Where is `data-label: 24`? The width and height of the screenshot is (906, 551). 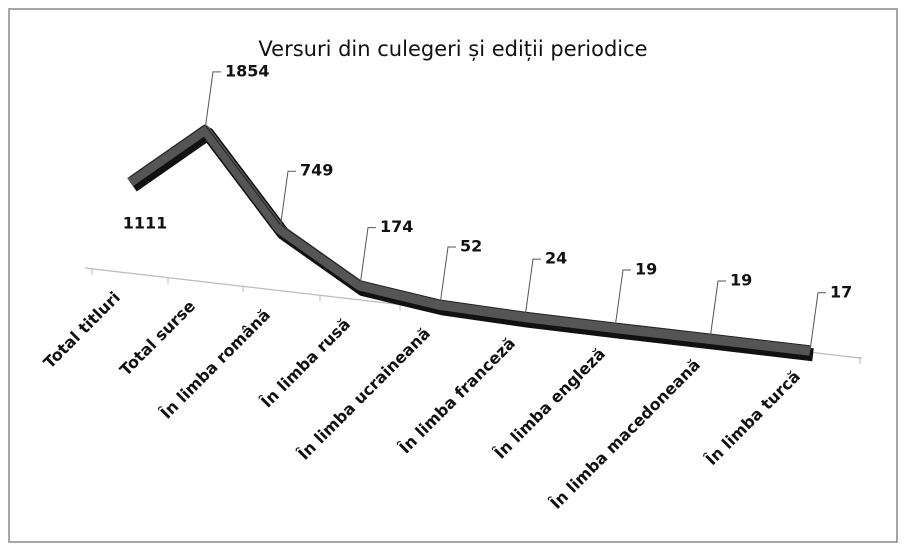 data-label: 24 is located at coordinates (556, 258).